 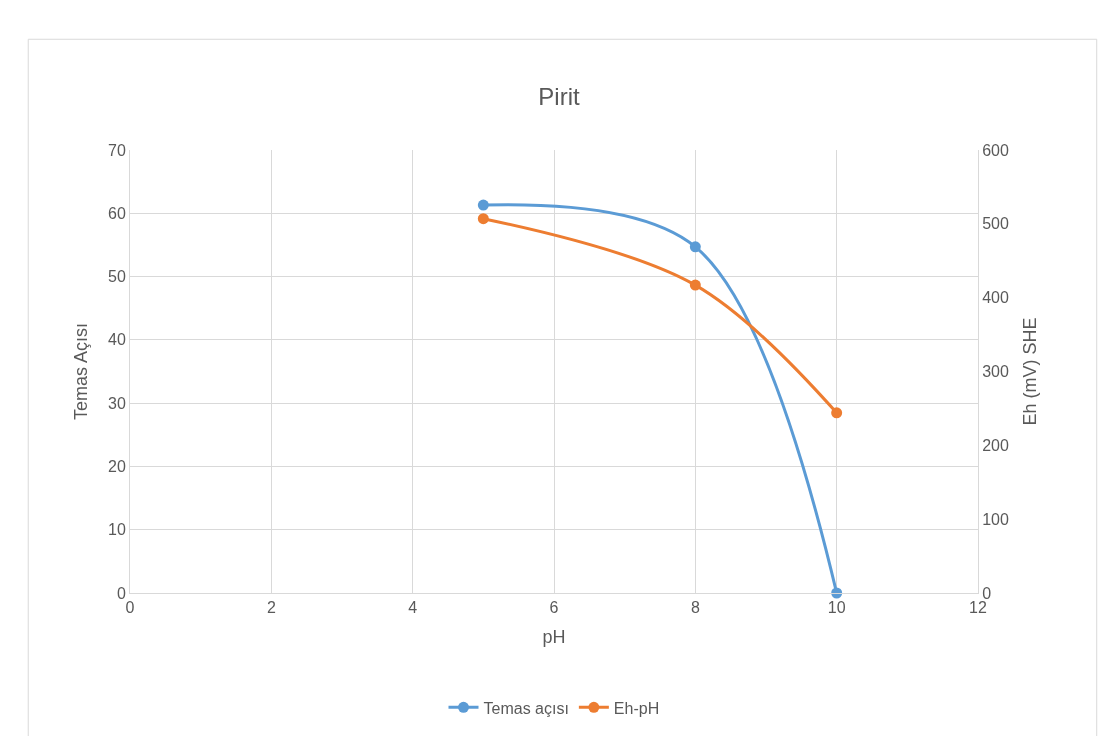 What do you see at coordinates (995, 150) in the screenshot?
I see `y2-tick-label: 600` at bounding box center [995, 150].